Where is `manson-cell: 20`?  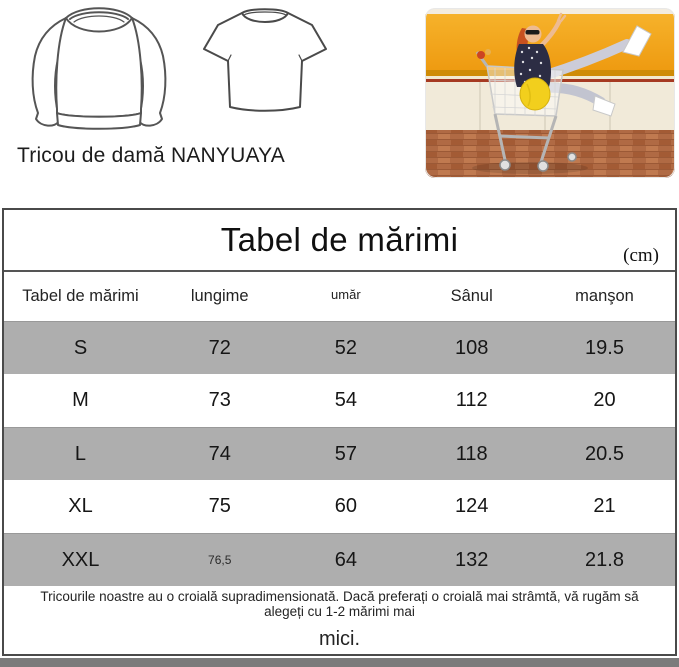 manson-cell: 20 is located at coordinates (604, 400).